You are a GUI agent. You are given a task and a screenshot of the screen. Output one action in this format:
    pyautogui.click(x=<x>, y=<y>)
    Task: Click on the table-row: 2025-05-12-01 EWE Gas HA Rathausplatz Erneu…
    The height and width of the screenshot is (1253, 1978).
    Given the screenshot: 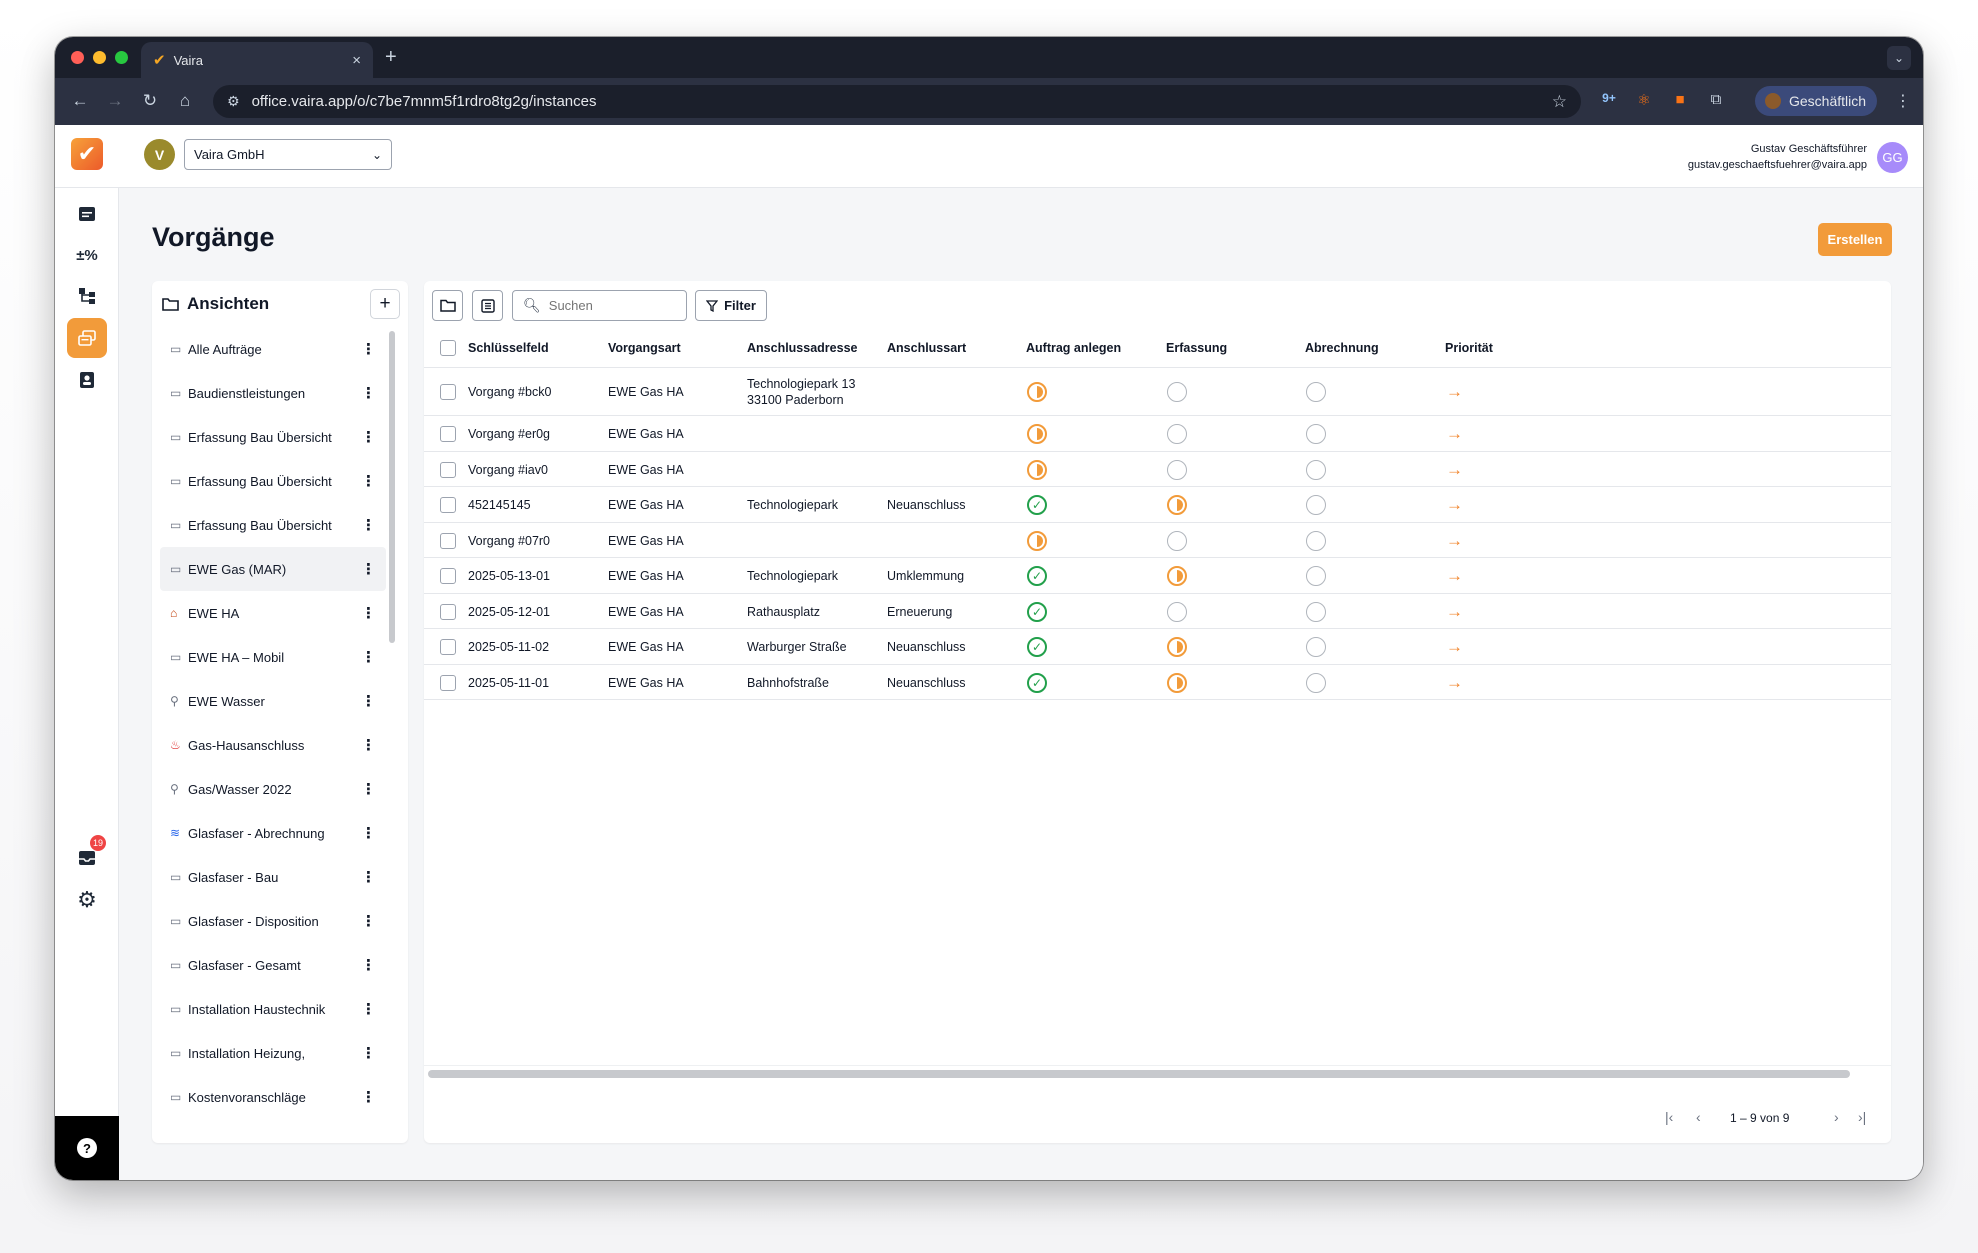 What is the action you would take?
    pyautogui.click(x=1157, y=611)
    